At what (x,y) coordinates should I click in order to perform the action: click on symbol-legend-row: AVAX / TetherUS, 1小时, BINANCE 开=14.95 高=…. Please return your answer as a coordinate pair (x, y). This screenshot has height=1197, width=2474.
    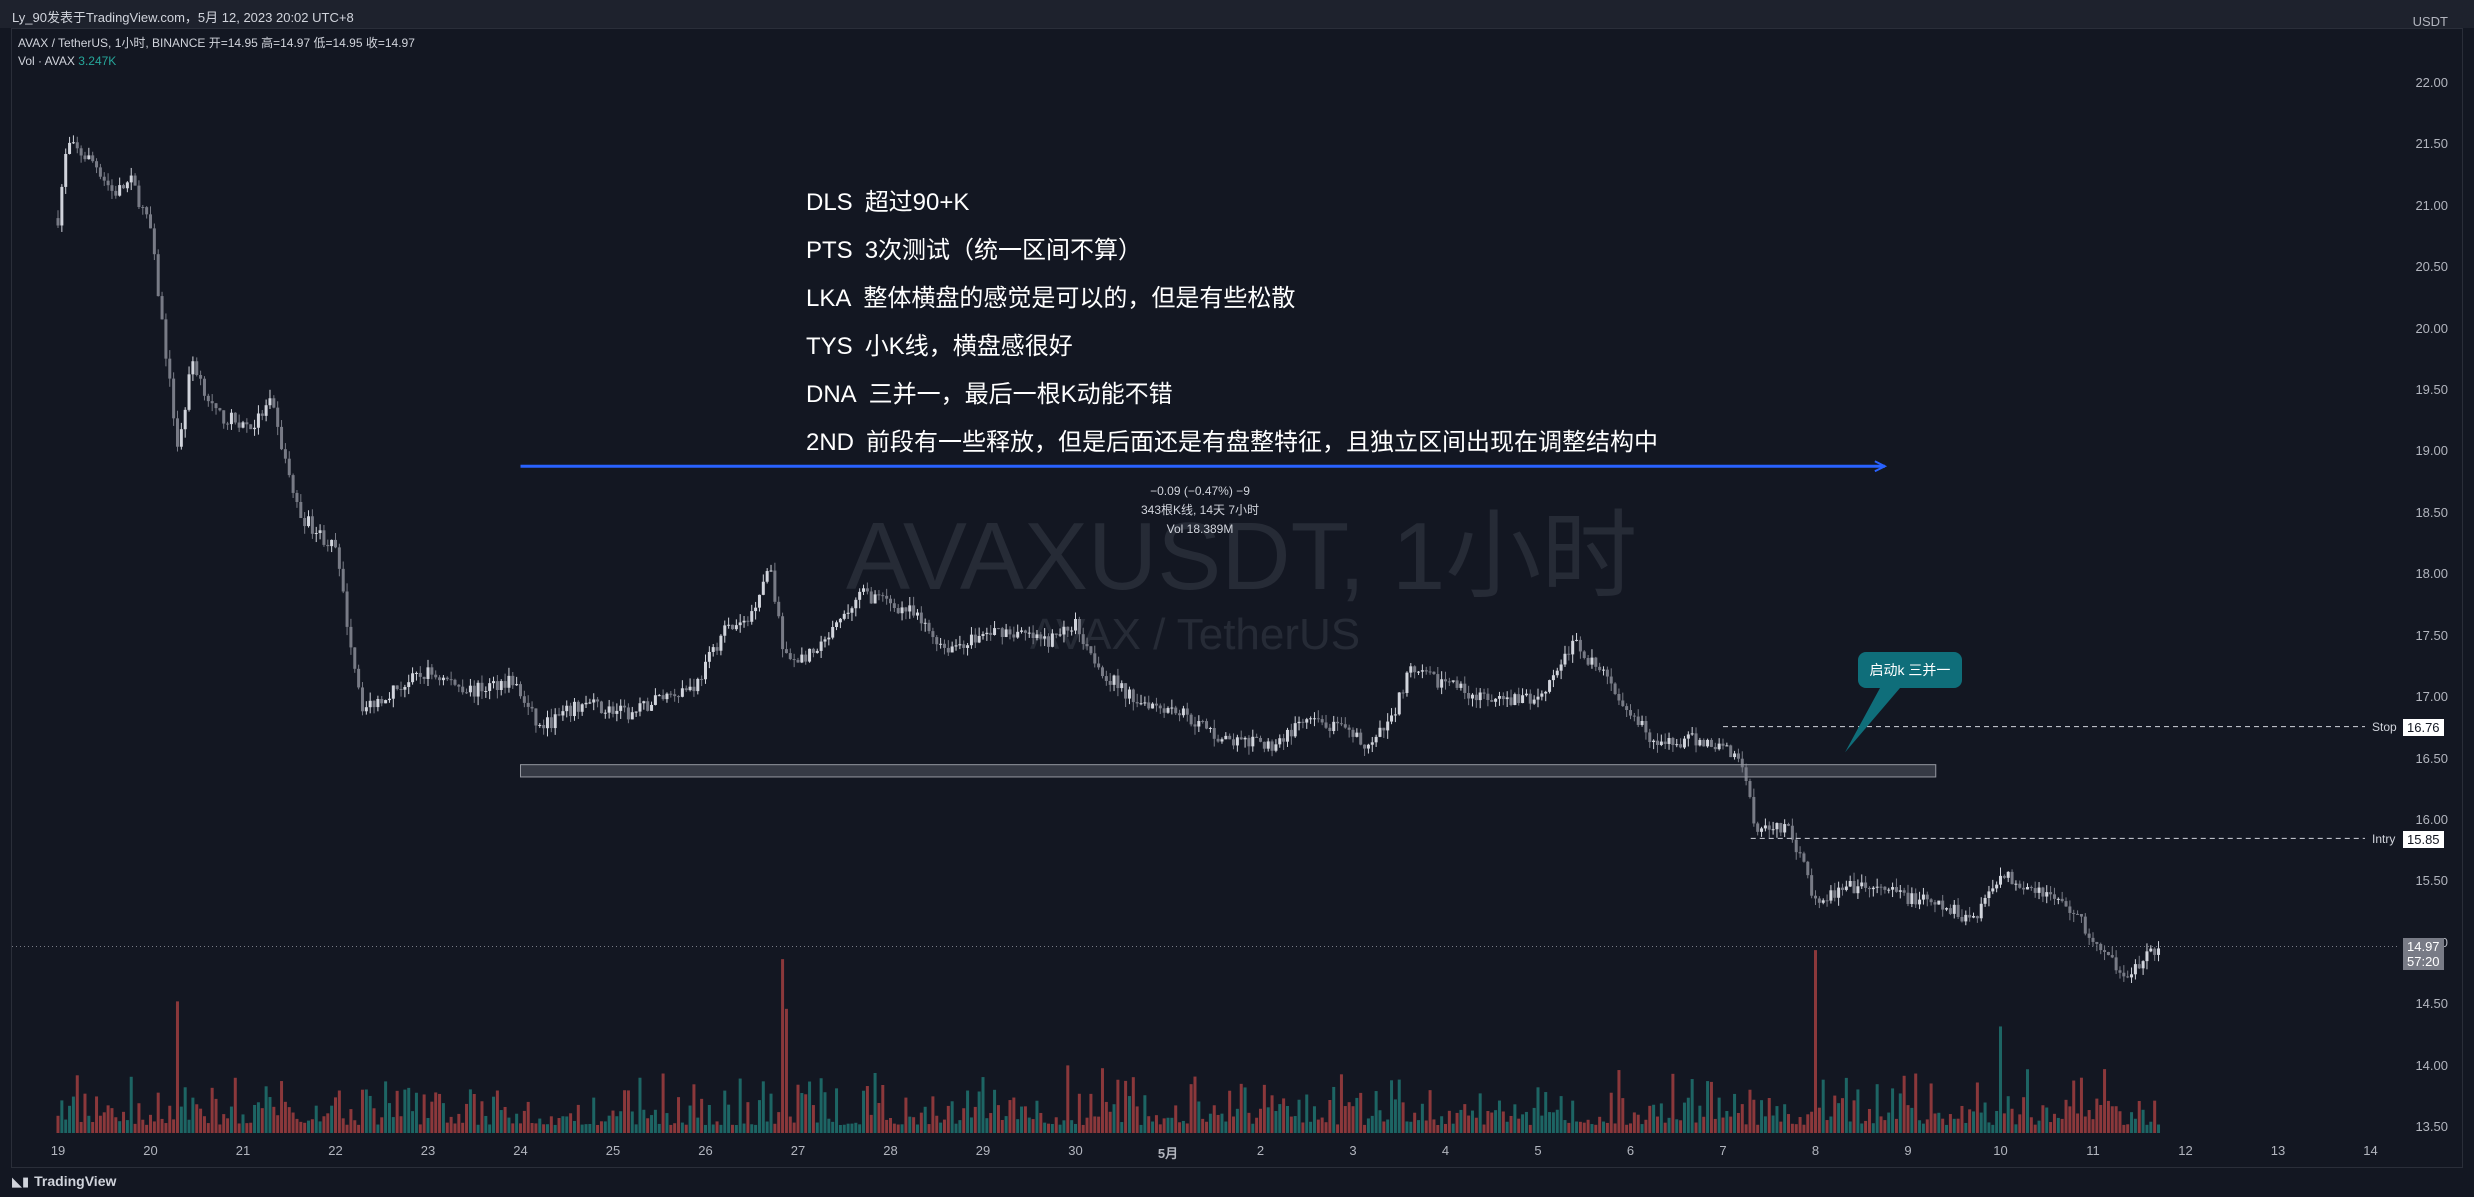
    Looking at the image, I should click on (216, 43).